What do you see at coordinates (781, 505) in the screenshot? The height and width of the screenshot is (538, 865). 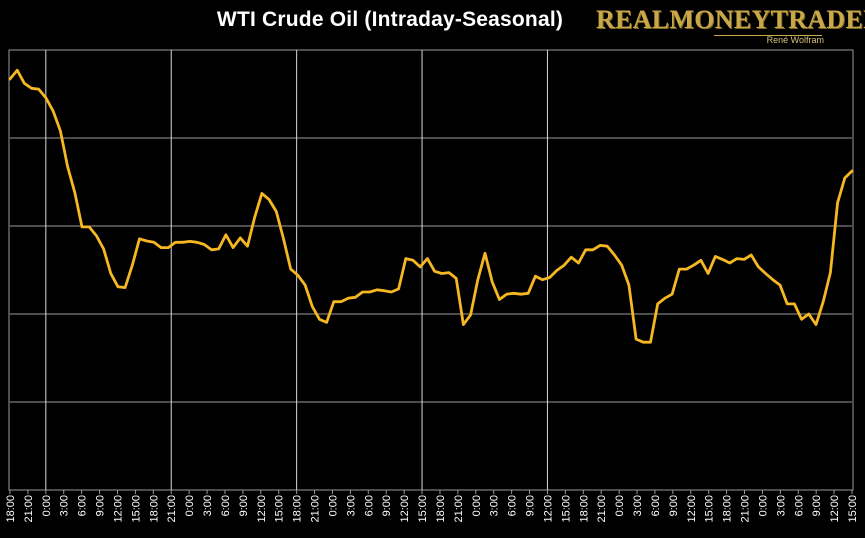 I see `x-tick-label-43: 3:00` at bounding box center [781, 505].